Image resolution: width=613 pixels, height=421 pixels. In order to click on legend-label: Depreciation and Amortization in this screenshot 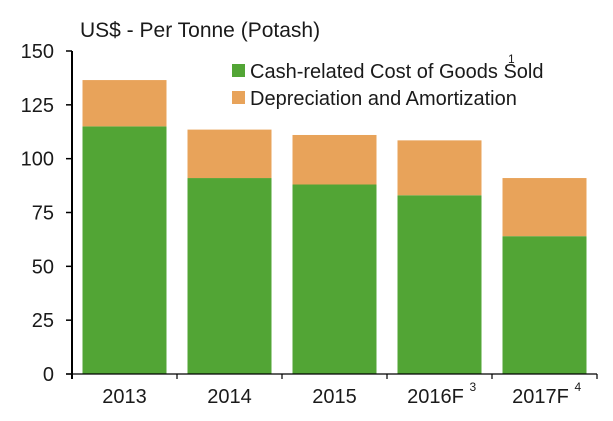, I will do `click(383, 99)`.